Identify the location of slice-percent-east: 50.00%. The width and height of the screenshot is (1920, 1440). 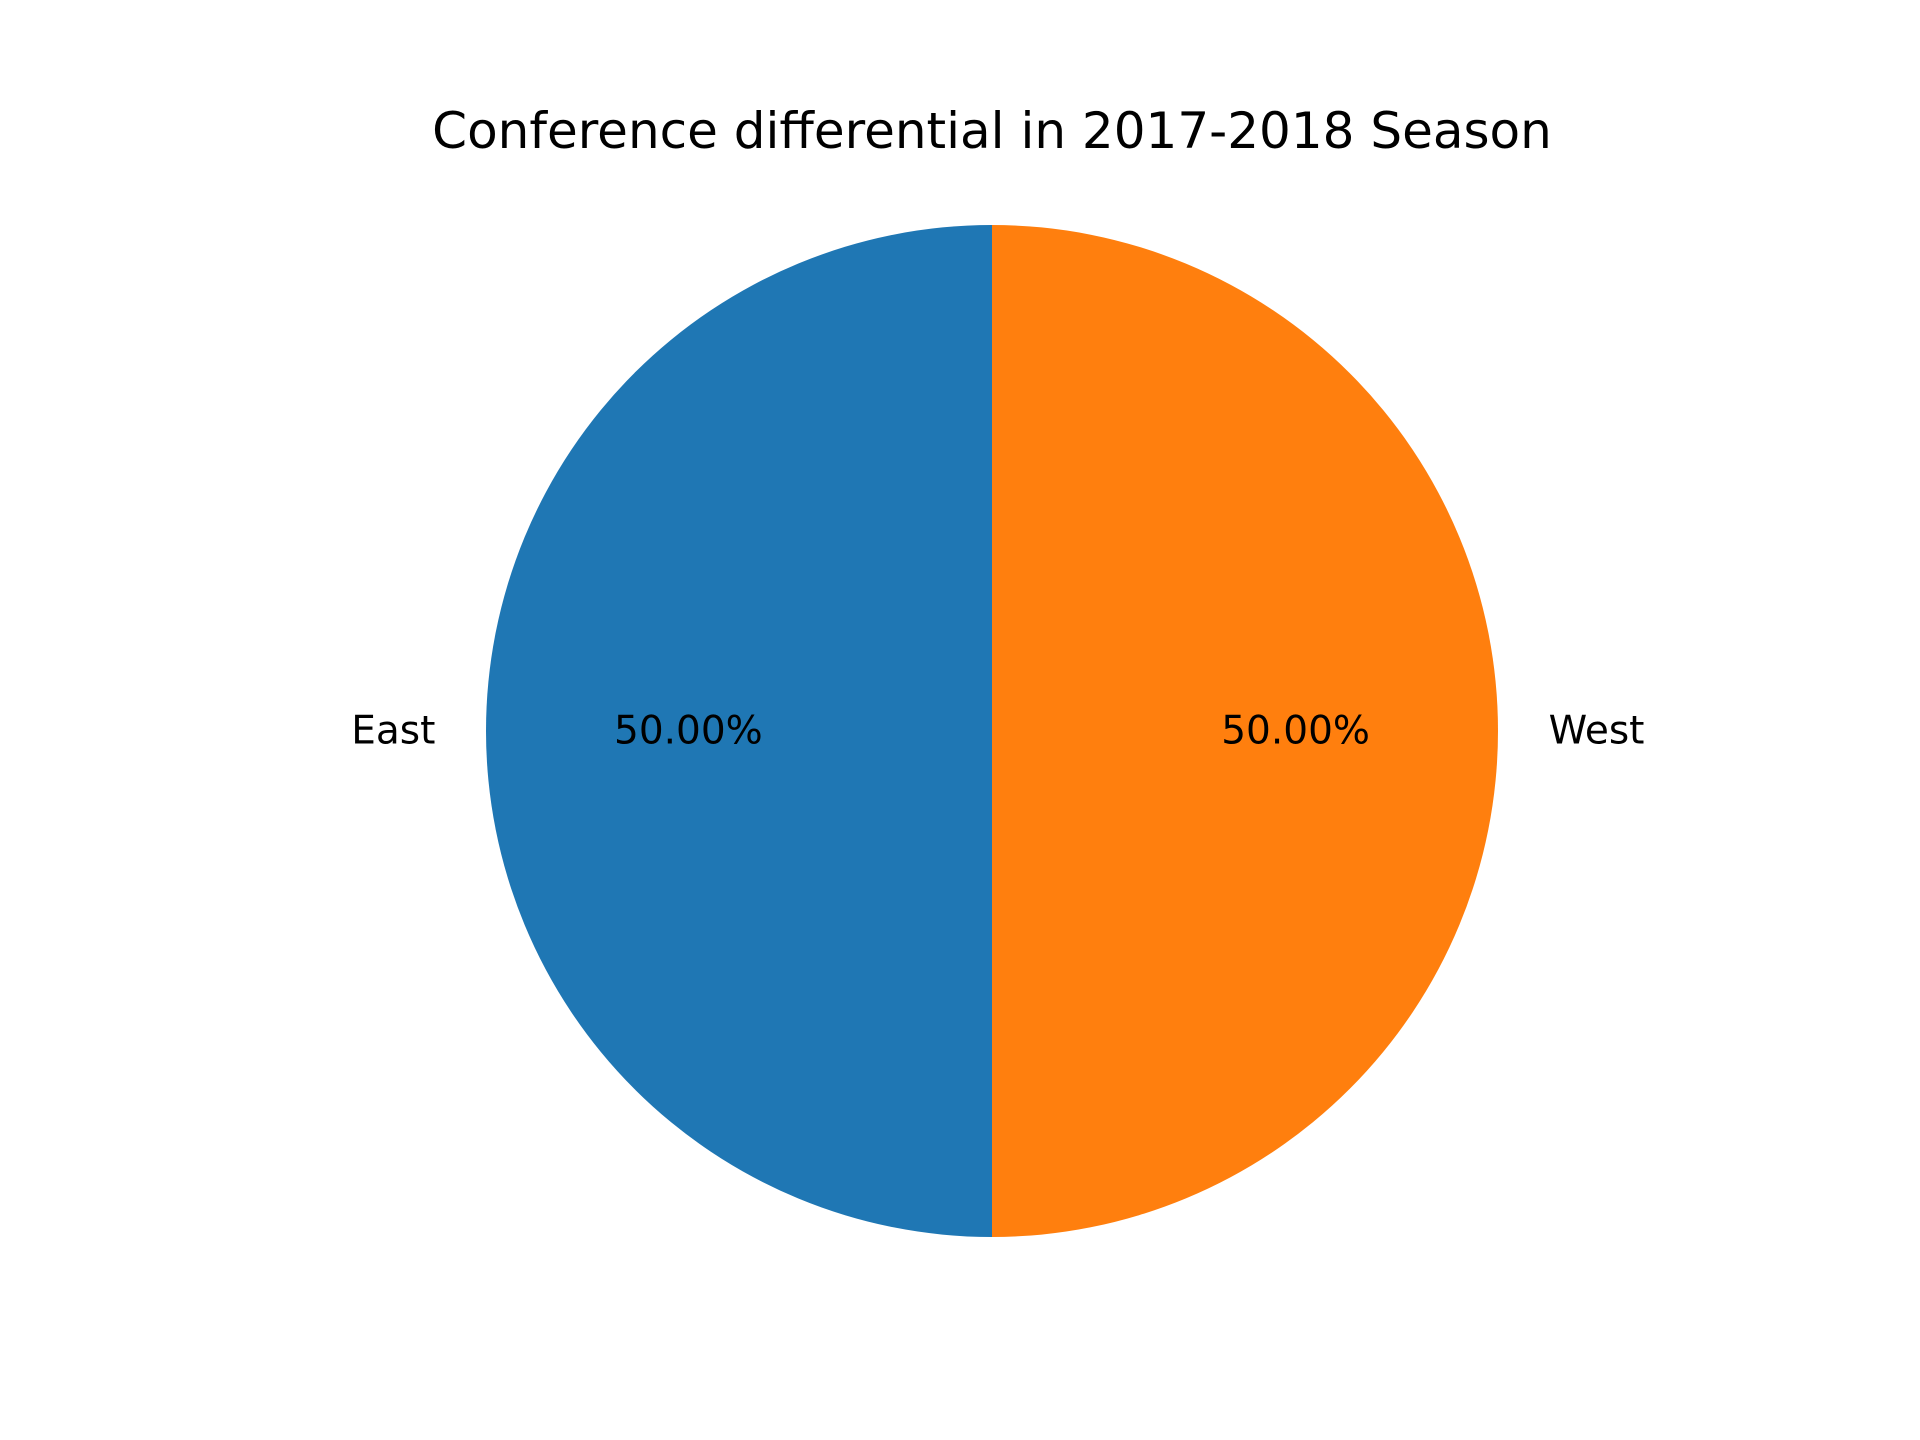
(688, 731).